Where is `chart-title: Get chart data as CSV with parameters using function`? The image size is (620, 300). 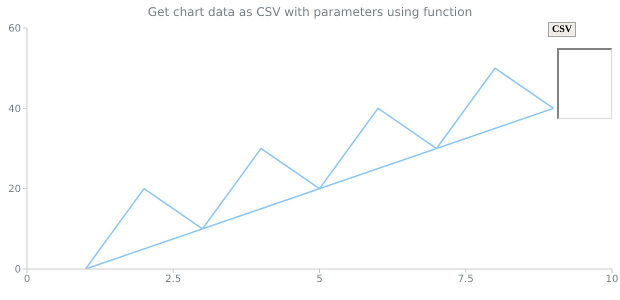 chart-title: Get chart data as CSV with parameters using function is located at coordinates (310, 12).